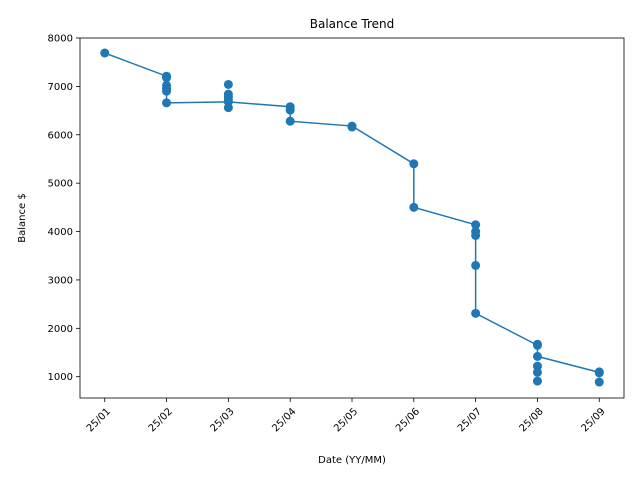 The image size is (640, 480). What do you see at coordinates (352, 460) in the screenshot?
I see `x-axis-label: Date (YY/MM)` at bounding box center [352, 460].